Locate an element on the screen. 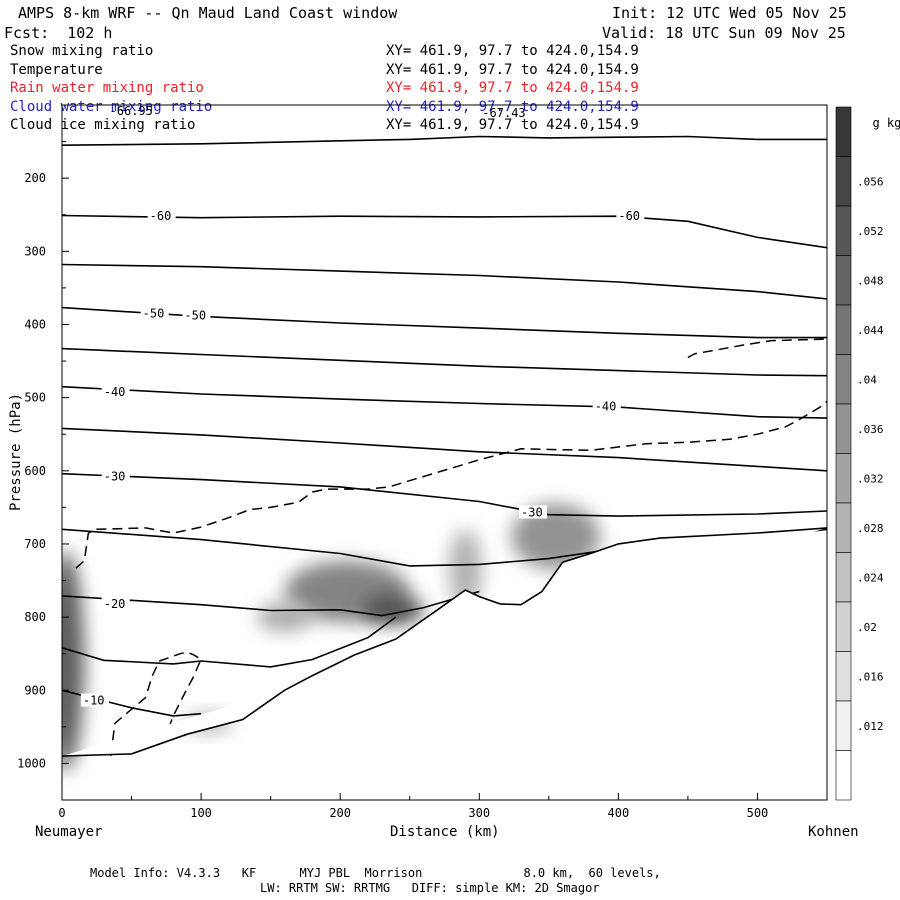 This screenshot has width=900, height=900. x-tick-label-0: 0 is located at coordinates (61, 813).